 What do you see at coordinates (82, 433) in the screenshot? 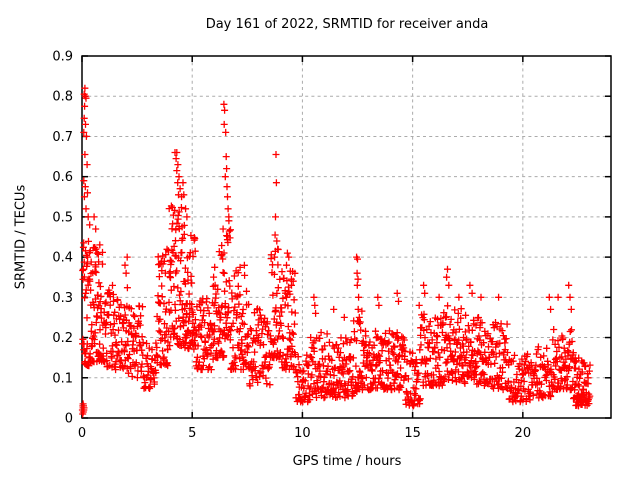
I see `x-tick-label: 0` at bounding box center [82, 433].